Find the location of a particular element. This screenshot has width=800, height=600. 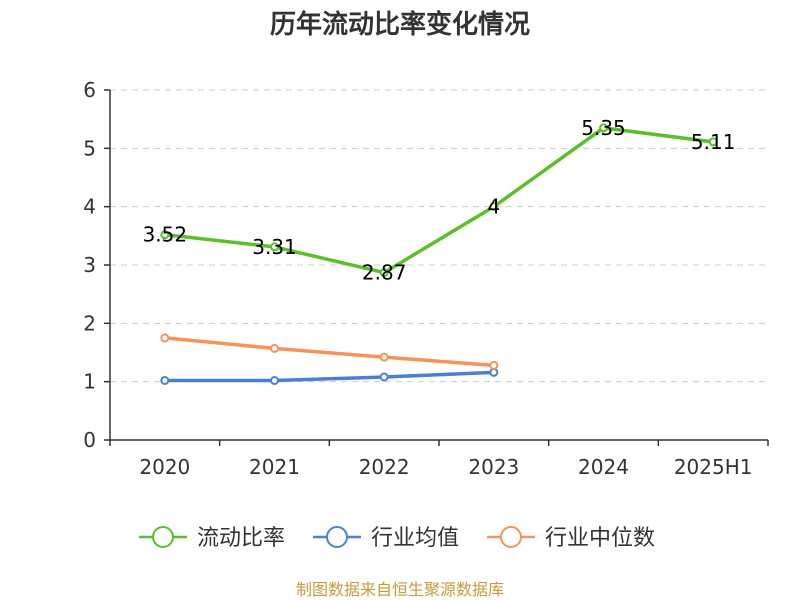

data-label: 3.52 is located at coordinates (165, 235).